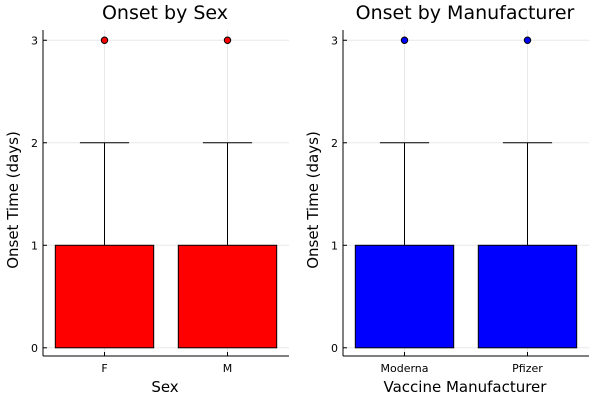 The width and height of the screenshot is (600, 400). I want to click on sex-ytick-label-0: 0, so click(34, 348).